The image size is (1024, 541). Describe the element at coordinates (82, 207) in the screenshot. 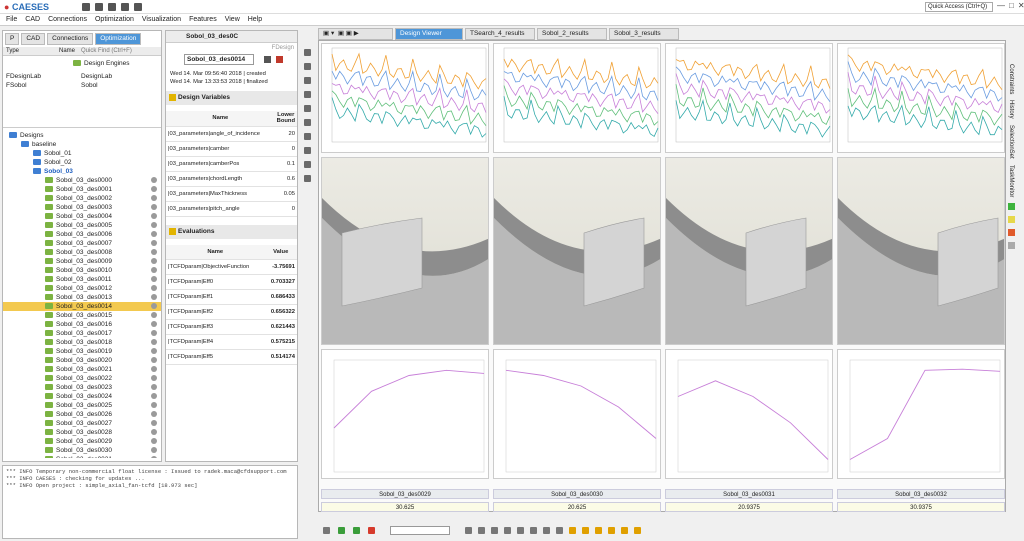

I see `design-item: Sobol_03_des0003` at that location.